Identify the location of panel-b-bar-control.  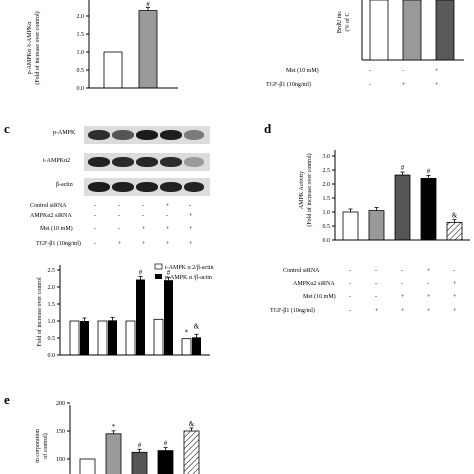
(379, 30).